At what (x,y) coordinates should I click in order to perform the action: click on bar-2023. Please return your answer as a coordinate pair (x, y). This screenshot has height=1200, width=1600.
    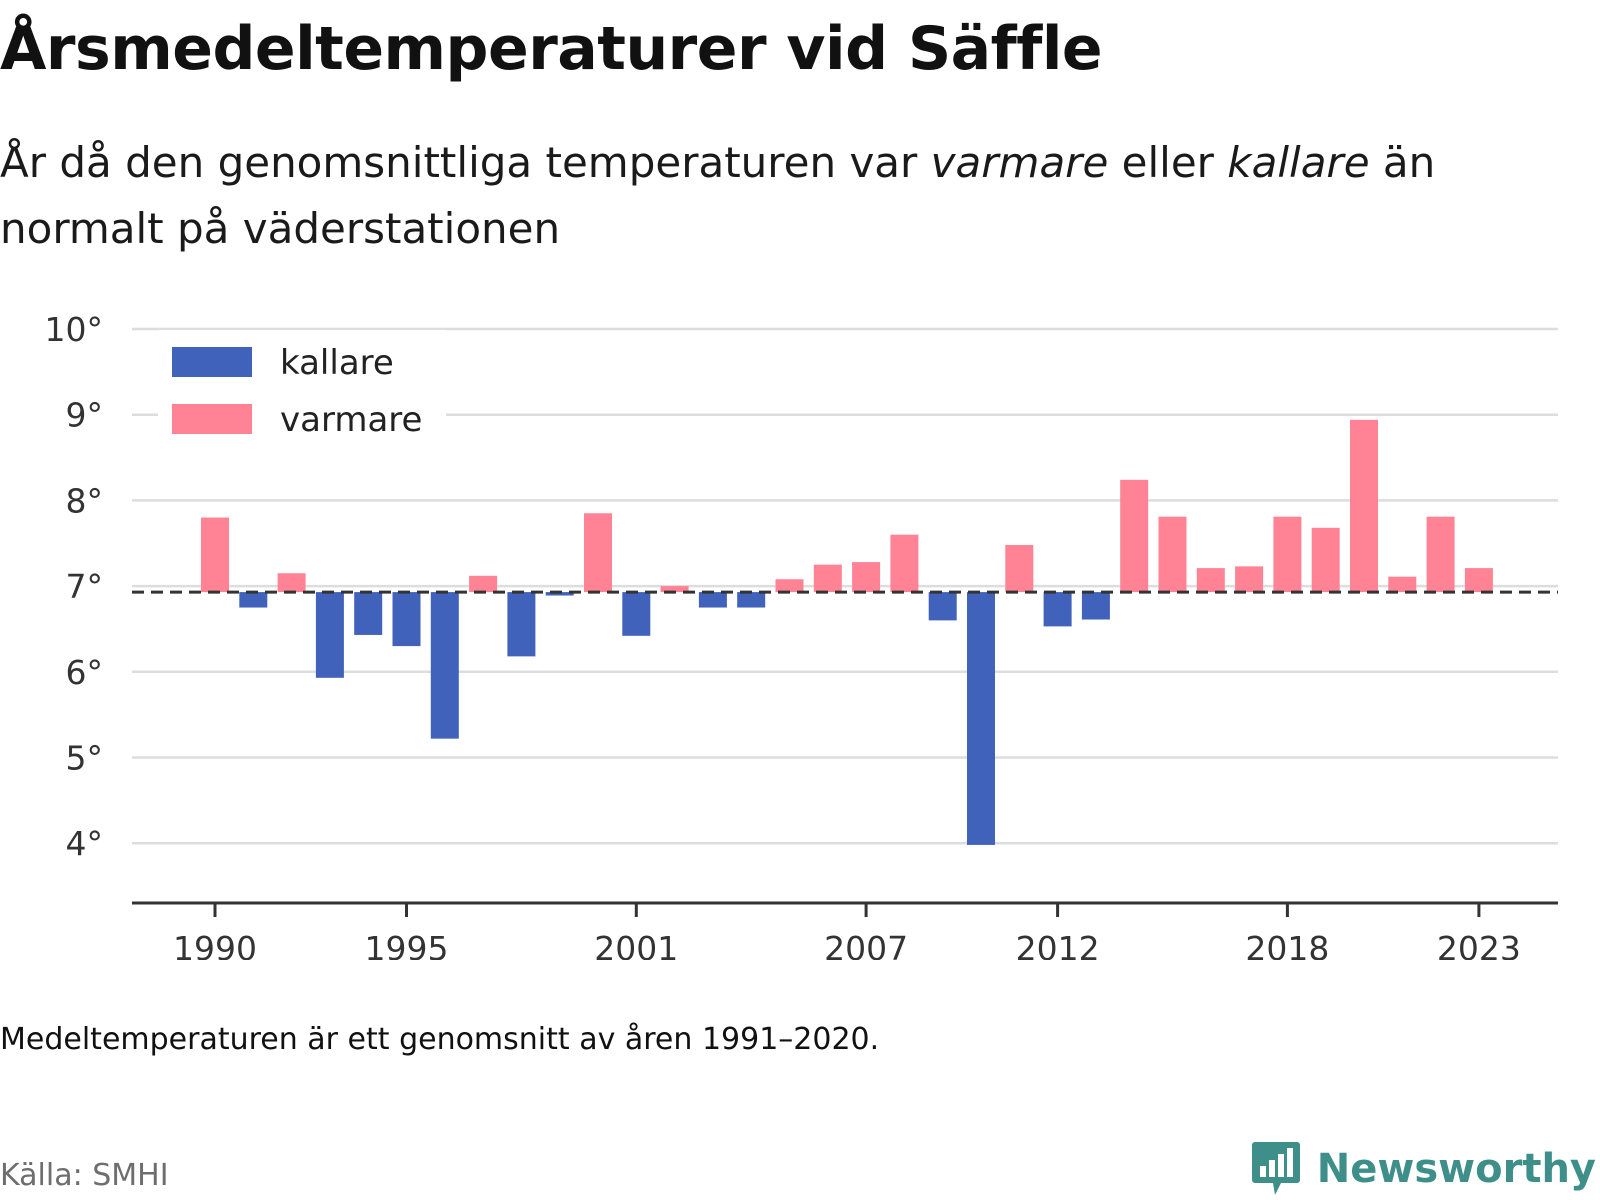
    Looking at the image, I should click on (1478, 580).